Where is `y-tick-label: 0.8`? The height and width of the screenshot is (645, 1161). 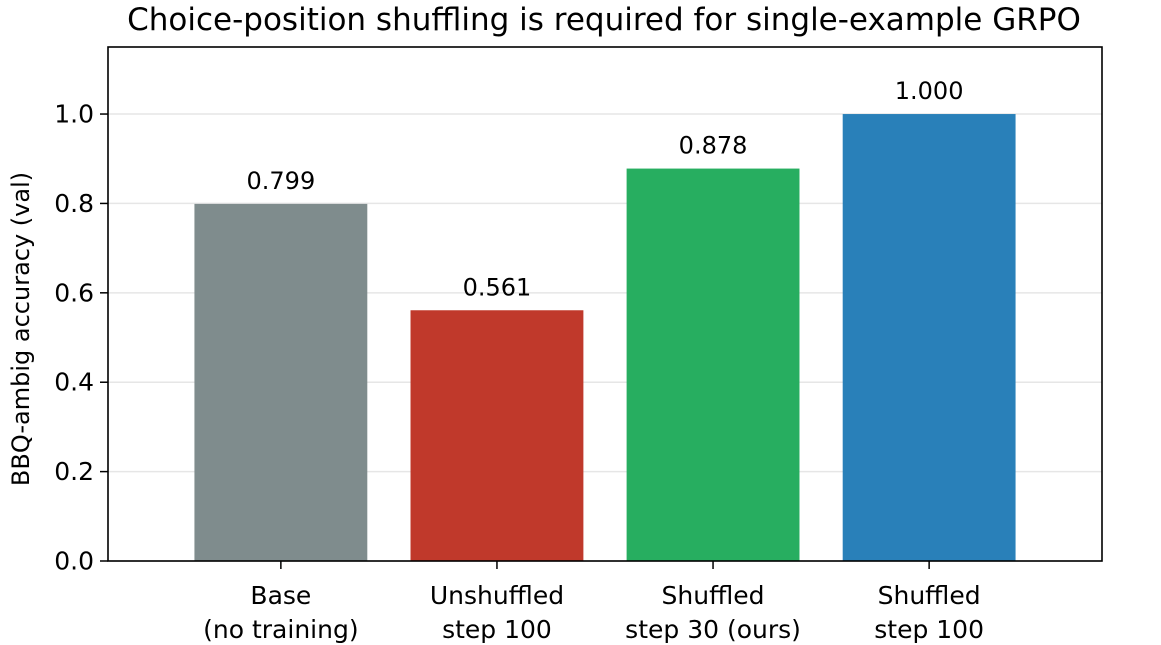 y-tick-label: 0.8 is located at coordinates (74, 203).